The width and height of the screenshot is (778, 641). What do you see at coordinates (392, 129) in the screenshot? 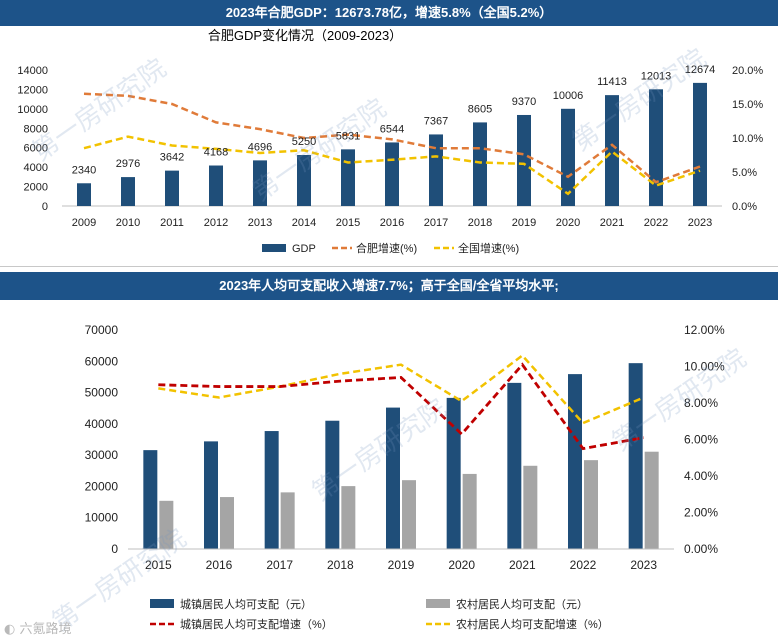
I see `gdp-data-label: 6544` at bounding box center [392, 129].